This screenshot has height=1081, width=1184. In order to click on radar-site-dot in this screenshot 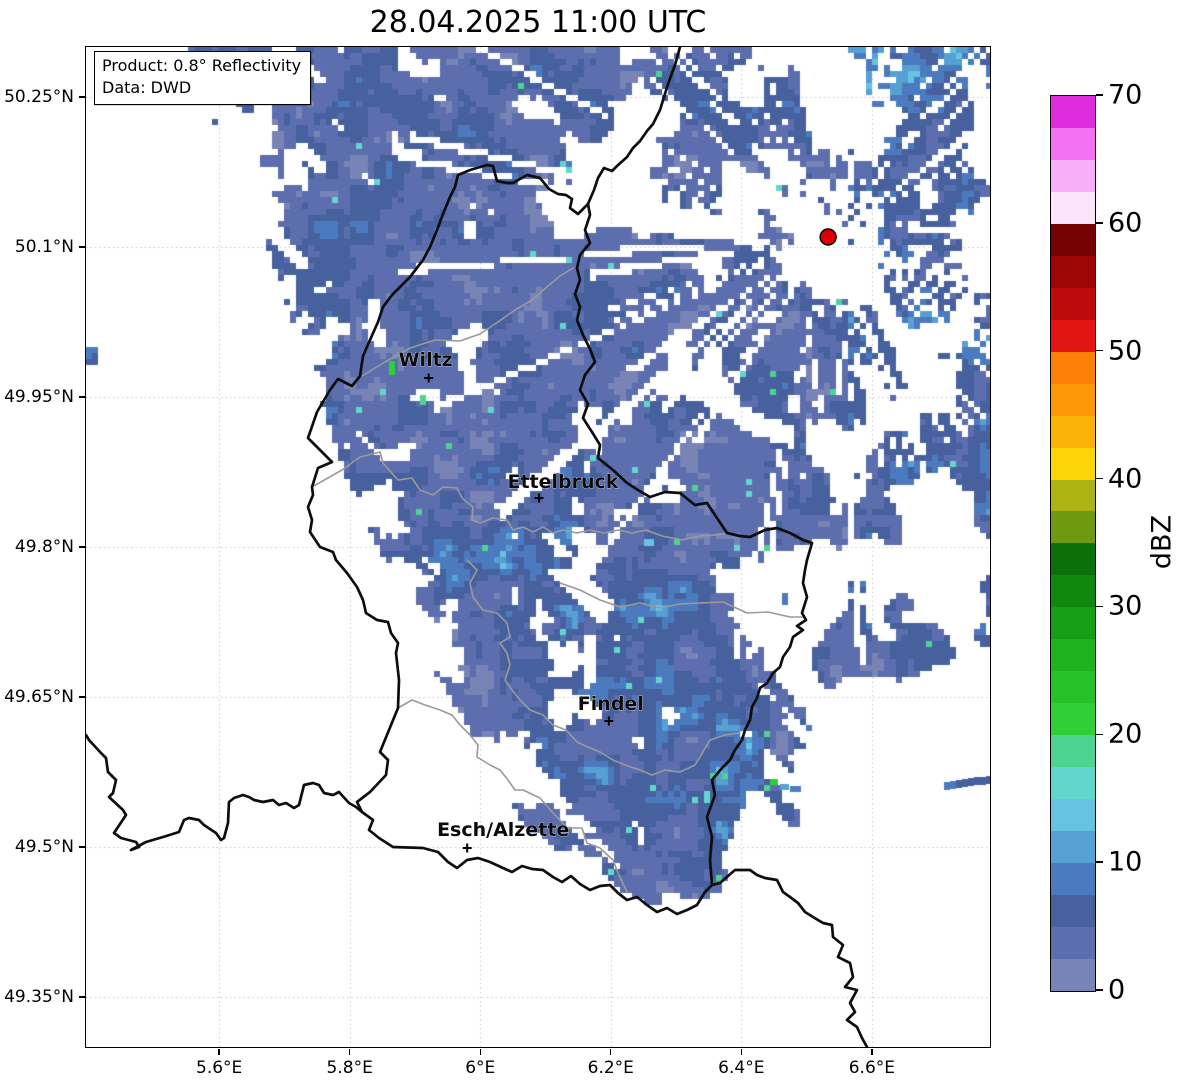, I will do `click(828, 237)`.